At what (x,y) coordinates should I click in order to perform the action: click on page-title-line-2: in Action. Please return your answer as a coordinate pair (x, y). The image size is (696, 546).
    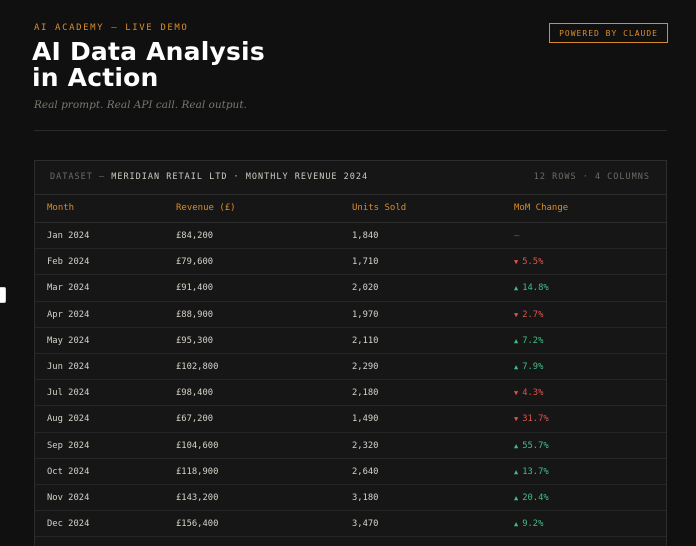
    Looking at the image, I should click on (95, 77).